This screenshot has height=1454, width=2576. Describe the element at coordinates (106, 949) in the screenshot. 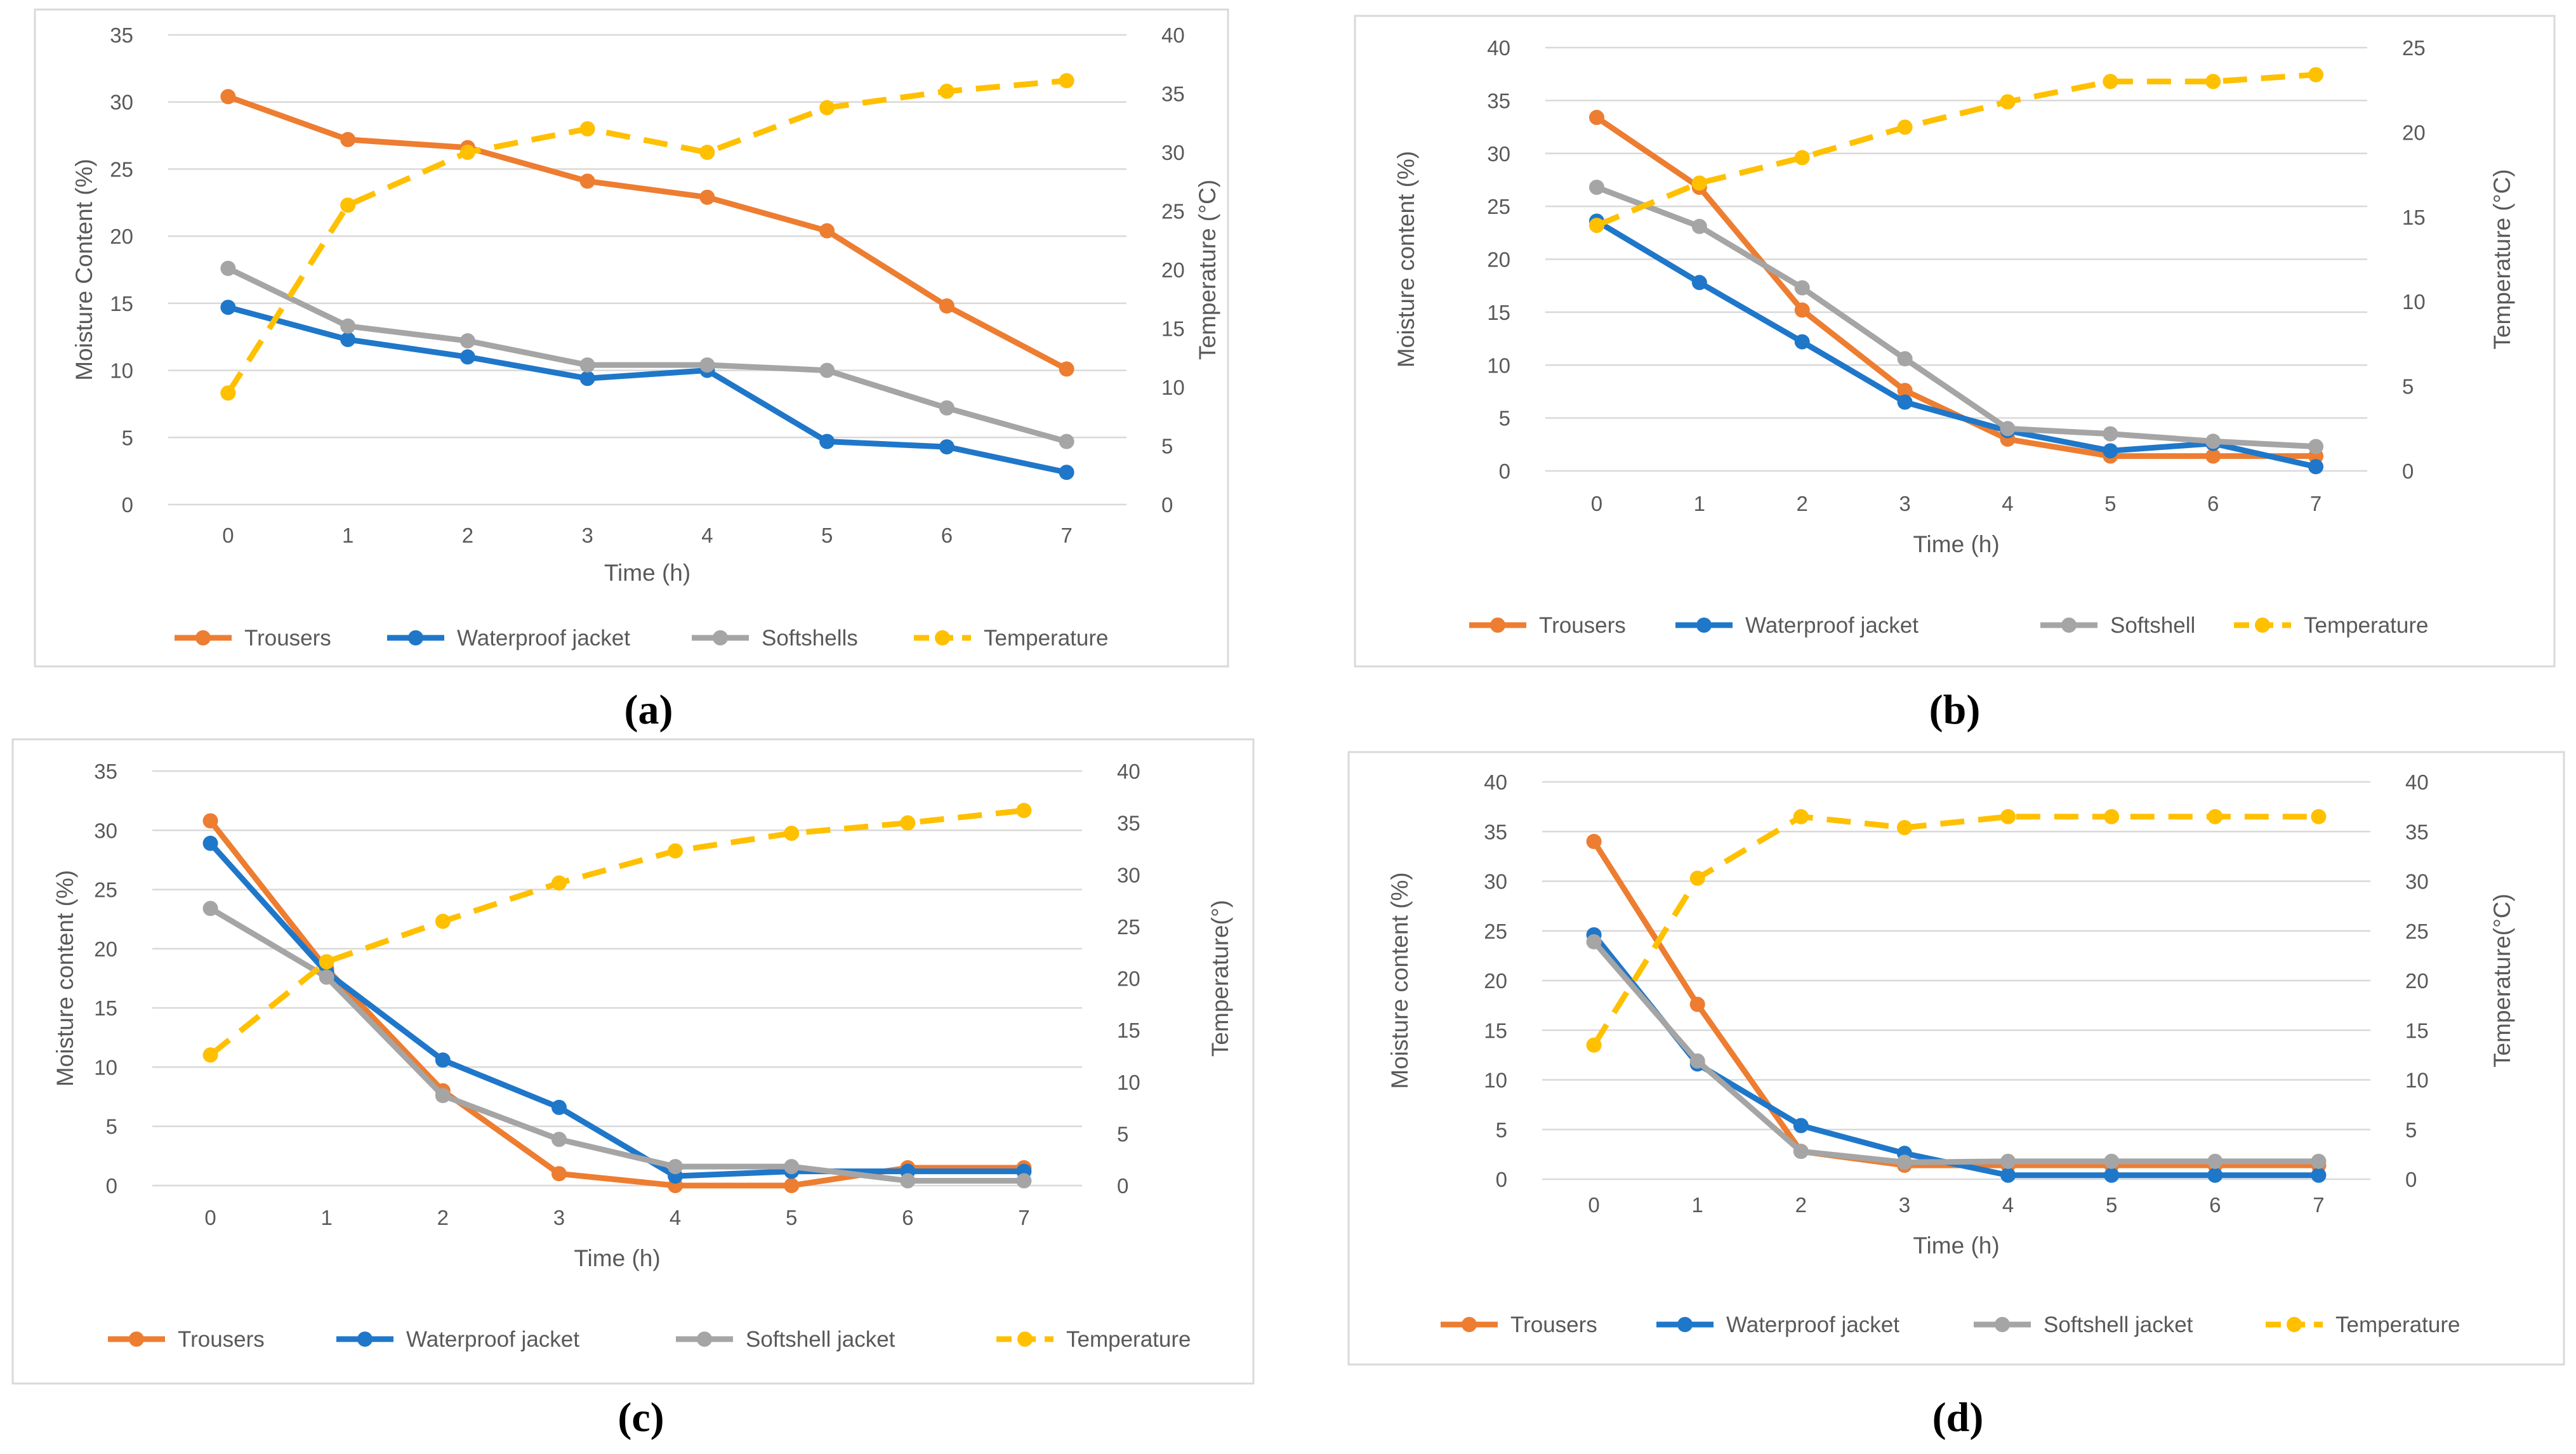

I see `panel-c-y-tick-label: 20` at that location.